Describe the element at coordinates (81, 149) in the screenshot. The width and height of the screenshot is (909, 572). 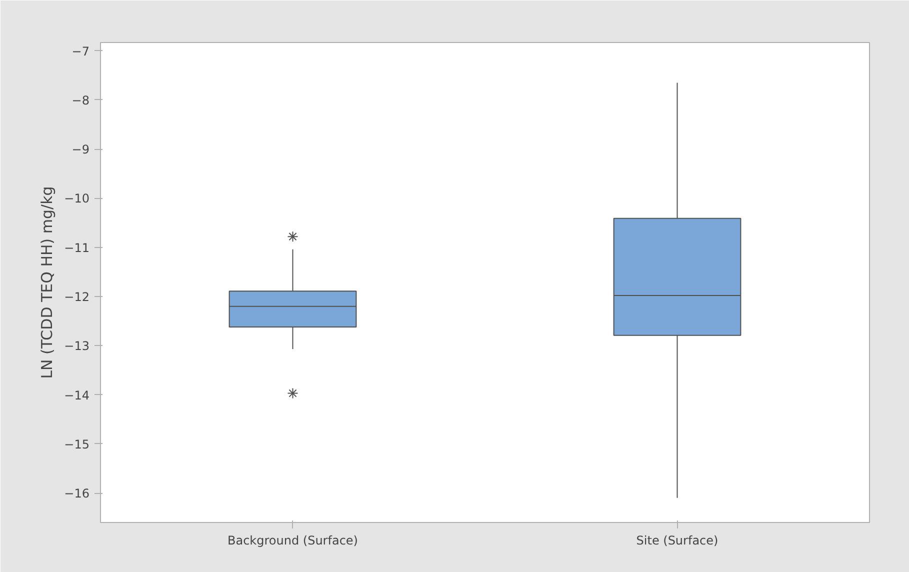
I see `y-tick-label: −9` at that location.